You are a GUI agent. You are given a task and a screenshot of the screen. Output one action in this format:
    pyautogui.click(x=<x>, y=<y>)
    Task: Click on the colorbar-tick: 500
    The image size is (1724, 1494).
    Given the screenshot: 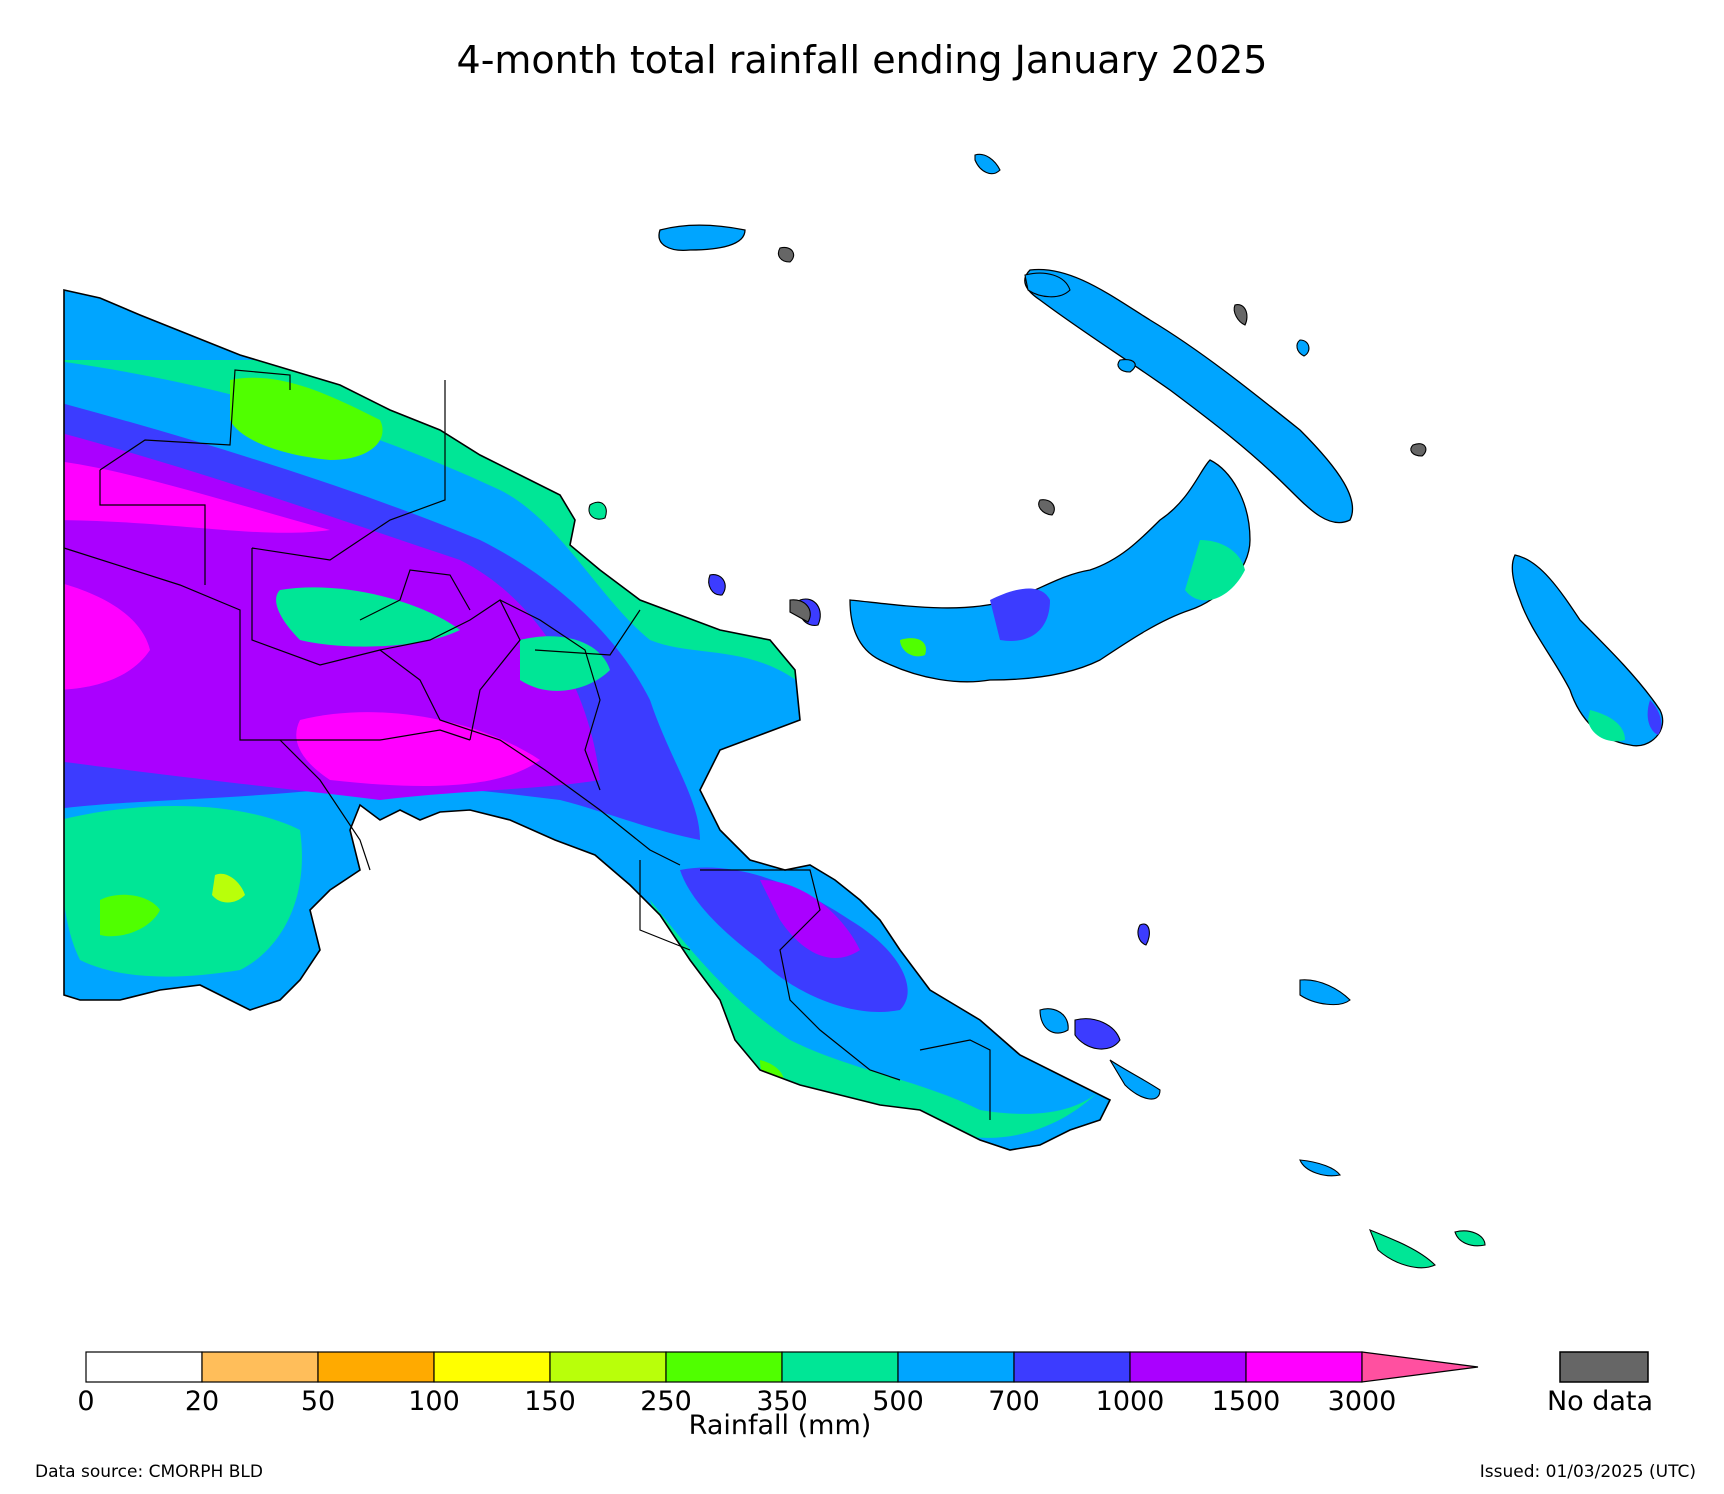 What is the action you would take?
    pyautogui.click(x=898, y=1401)
    